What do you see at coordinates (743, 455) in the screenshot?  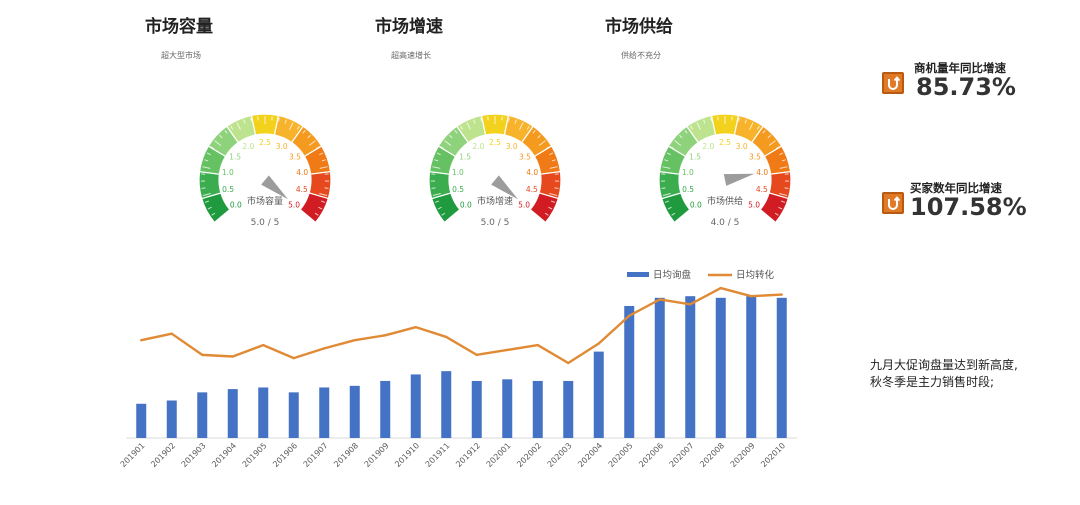 I see `x-tick-label: 202009` at bounding box center [743, 455].